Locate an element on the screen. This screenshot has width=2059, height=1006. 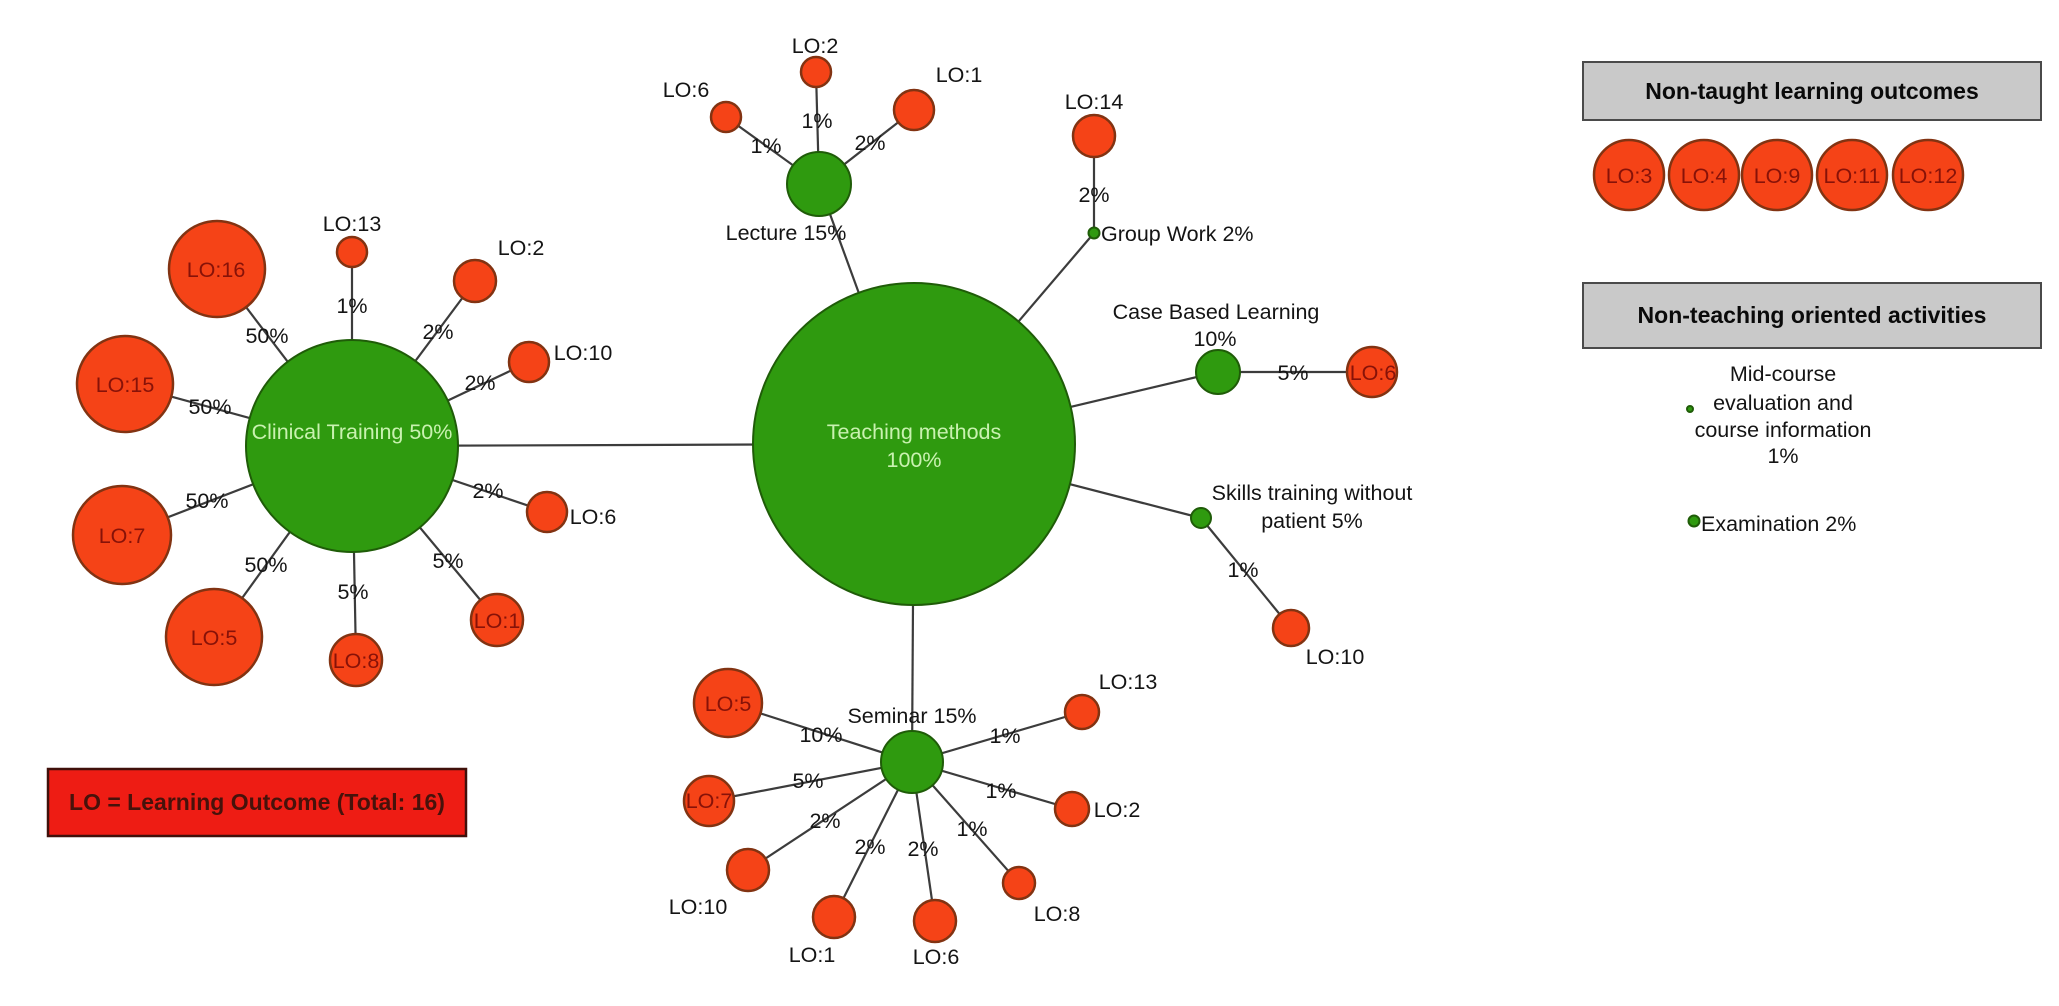
svg-text: Seminar 15% is located at coordinates (911, 716).